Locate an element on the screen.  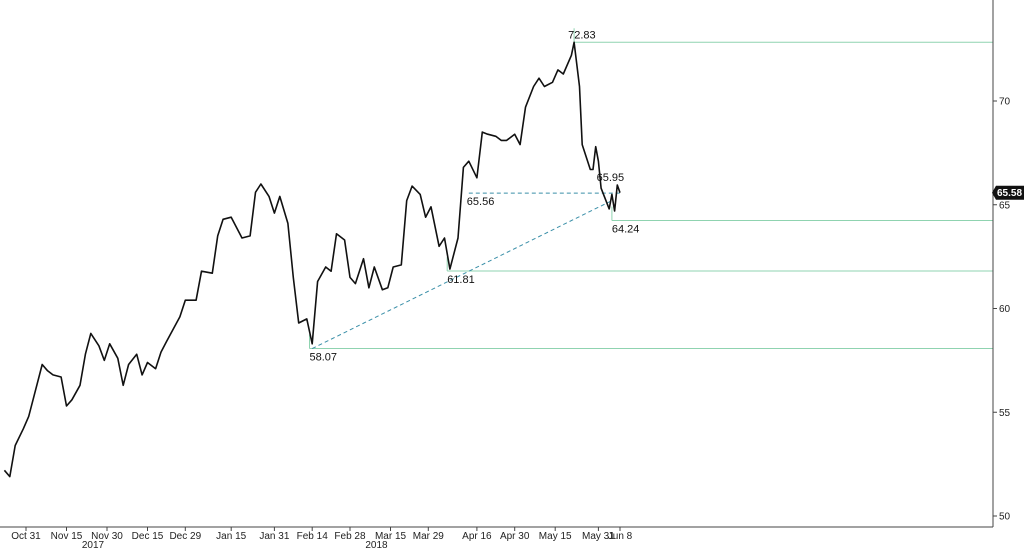
y-axis-ticks: 50 55 60 65 70 is located at coordinates (1002, 310).